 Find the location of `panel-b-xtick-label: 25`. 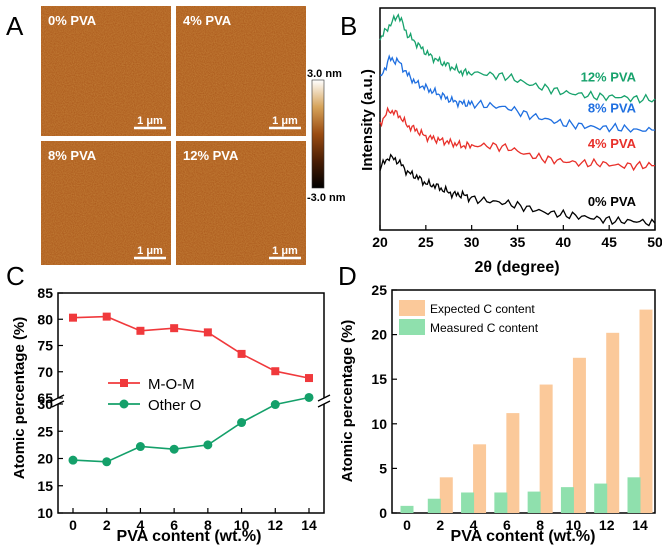

panel-b-xtick-label: 25 is located at coordinates (426, 242).